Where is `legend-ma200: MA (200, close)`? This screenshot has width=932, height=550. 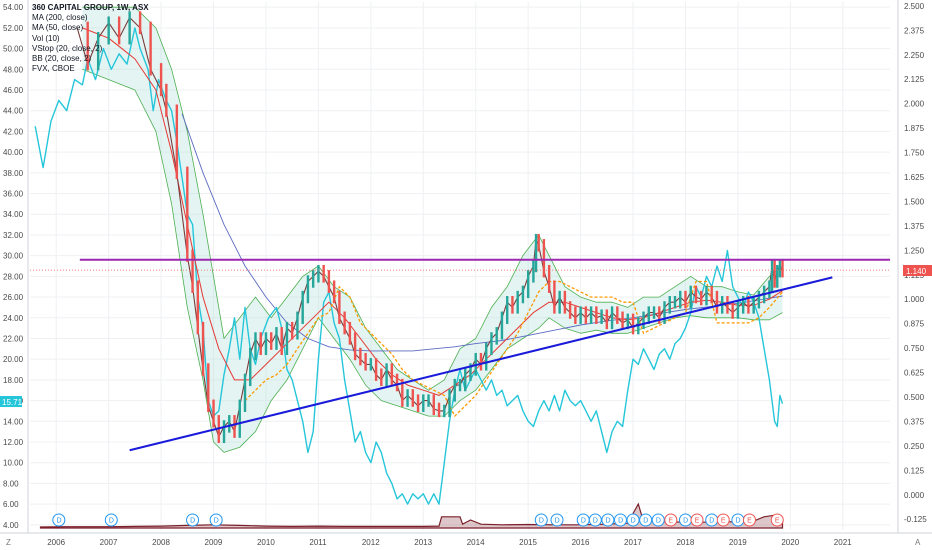
legend-ma200: MA (200, close) is located at coordinates (60, 18).